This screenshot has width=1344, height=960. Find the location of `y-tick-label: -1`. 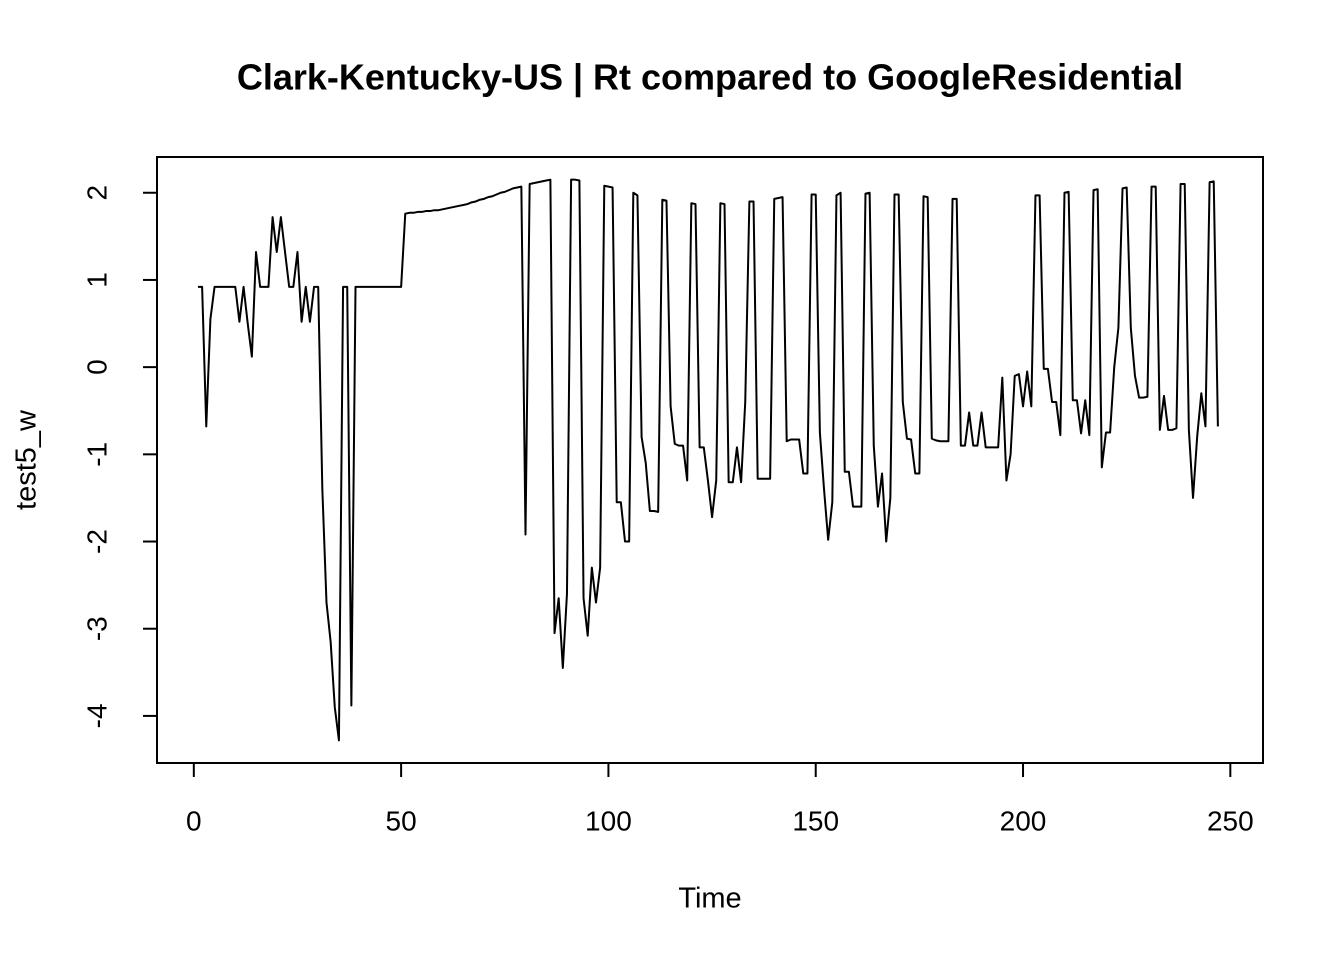

y-tick-label: -1 is located at coordinates (96, 454).